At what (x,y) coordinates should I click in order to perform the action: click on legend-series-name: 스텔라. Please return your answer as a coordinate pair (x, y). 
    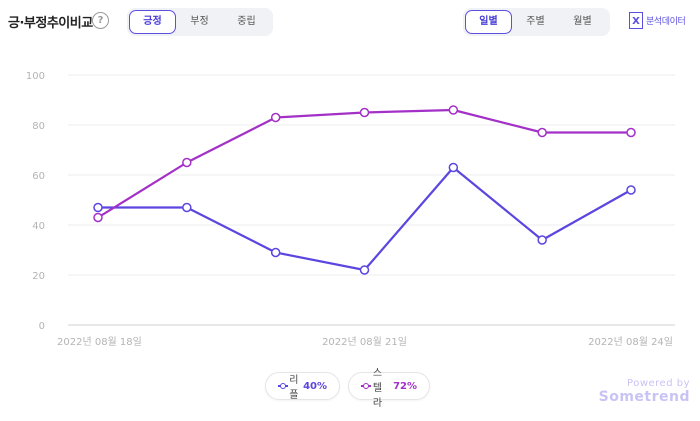
    Looking at the image, I should click on (377, 388).